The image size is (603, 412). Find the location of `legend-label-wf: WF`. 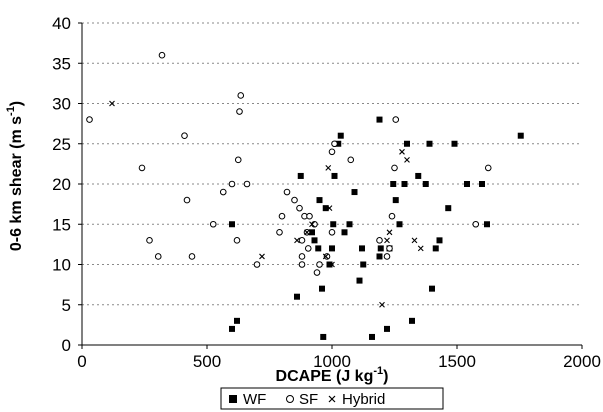

legend-label-wf: WF is located at coordinates (254, 399).